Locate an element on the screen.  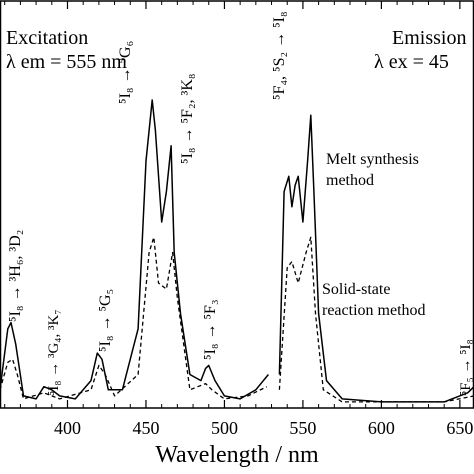
annotation: ⁵I₈ → ⁵G₅ is located at coordinates (105, 320).